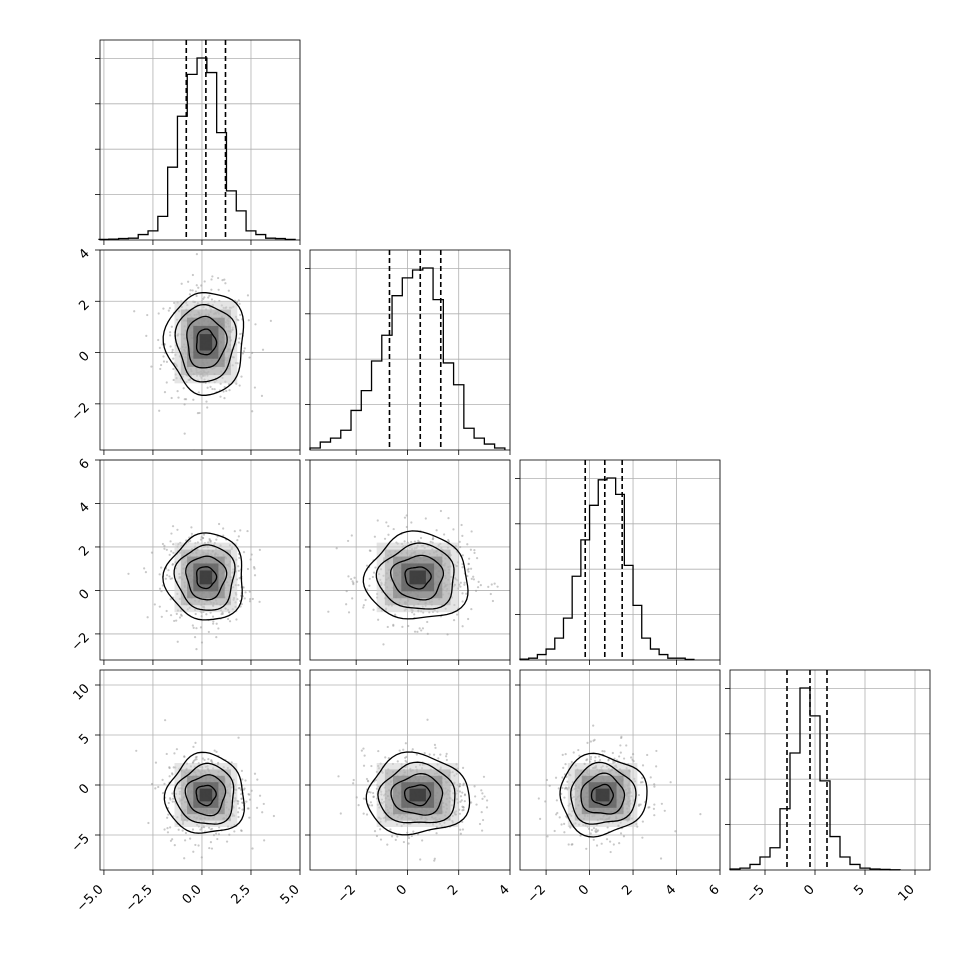 The image size is (970, 970). I want to click on histogram-step, so click(607, 569).